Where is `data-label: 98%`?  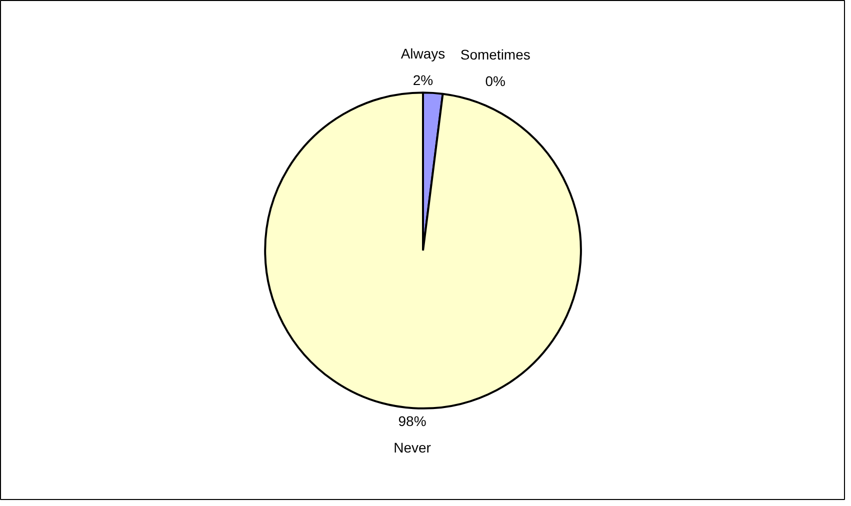 data-label: 98% is located at coordinates (412, 421).